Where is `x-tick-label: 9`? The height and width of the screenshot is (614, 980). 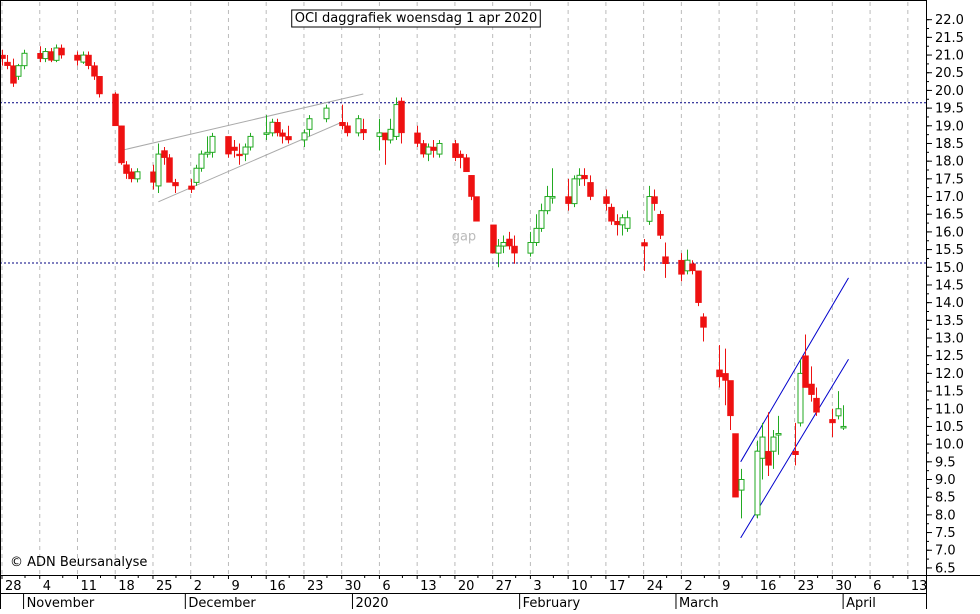
x-tick-label: 9 is located at coordinates (726, 586).